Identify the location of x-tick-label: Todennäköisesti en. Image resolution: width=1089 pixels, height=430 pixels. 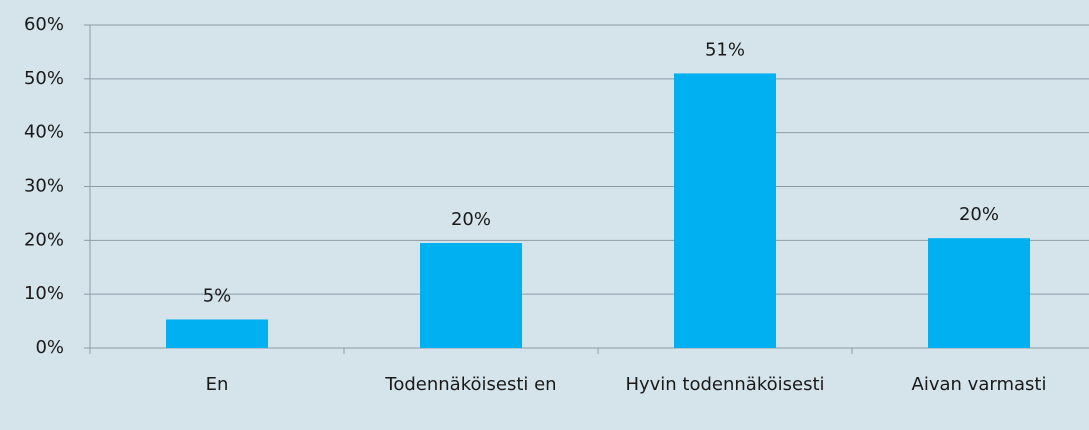
(470, 384).